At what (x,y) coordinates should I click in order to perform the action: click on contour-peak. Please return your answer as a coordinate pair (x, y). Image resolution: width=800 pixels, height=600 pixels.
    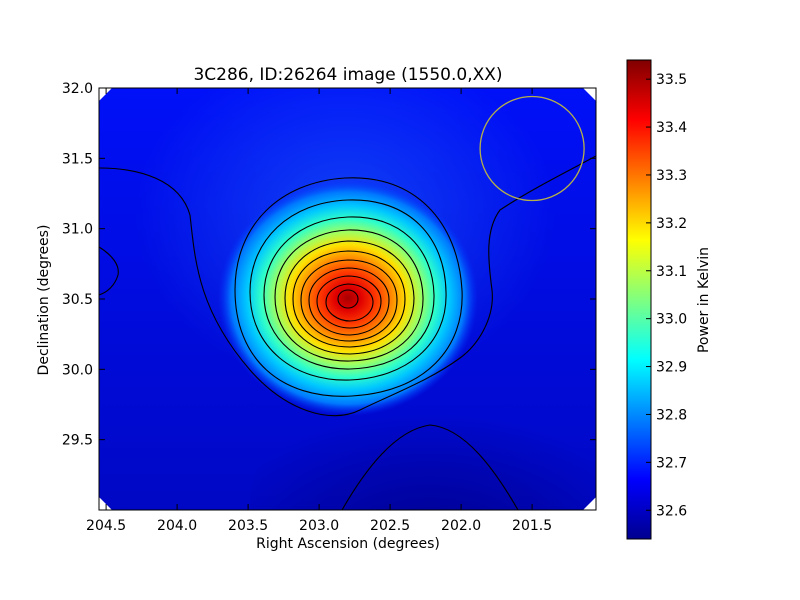
    Looking at the image, I should click on (348, 299).